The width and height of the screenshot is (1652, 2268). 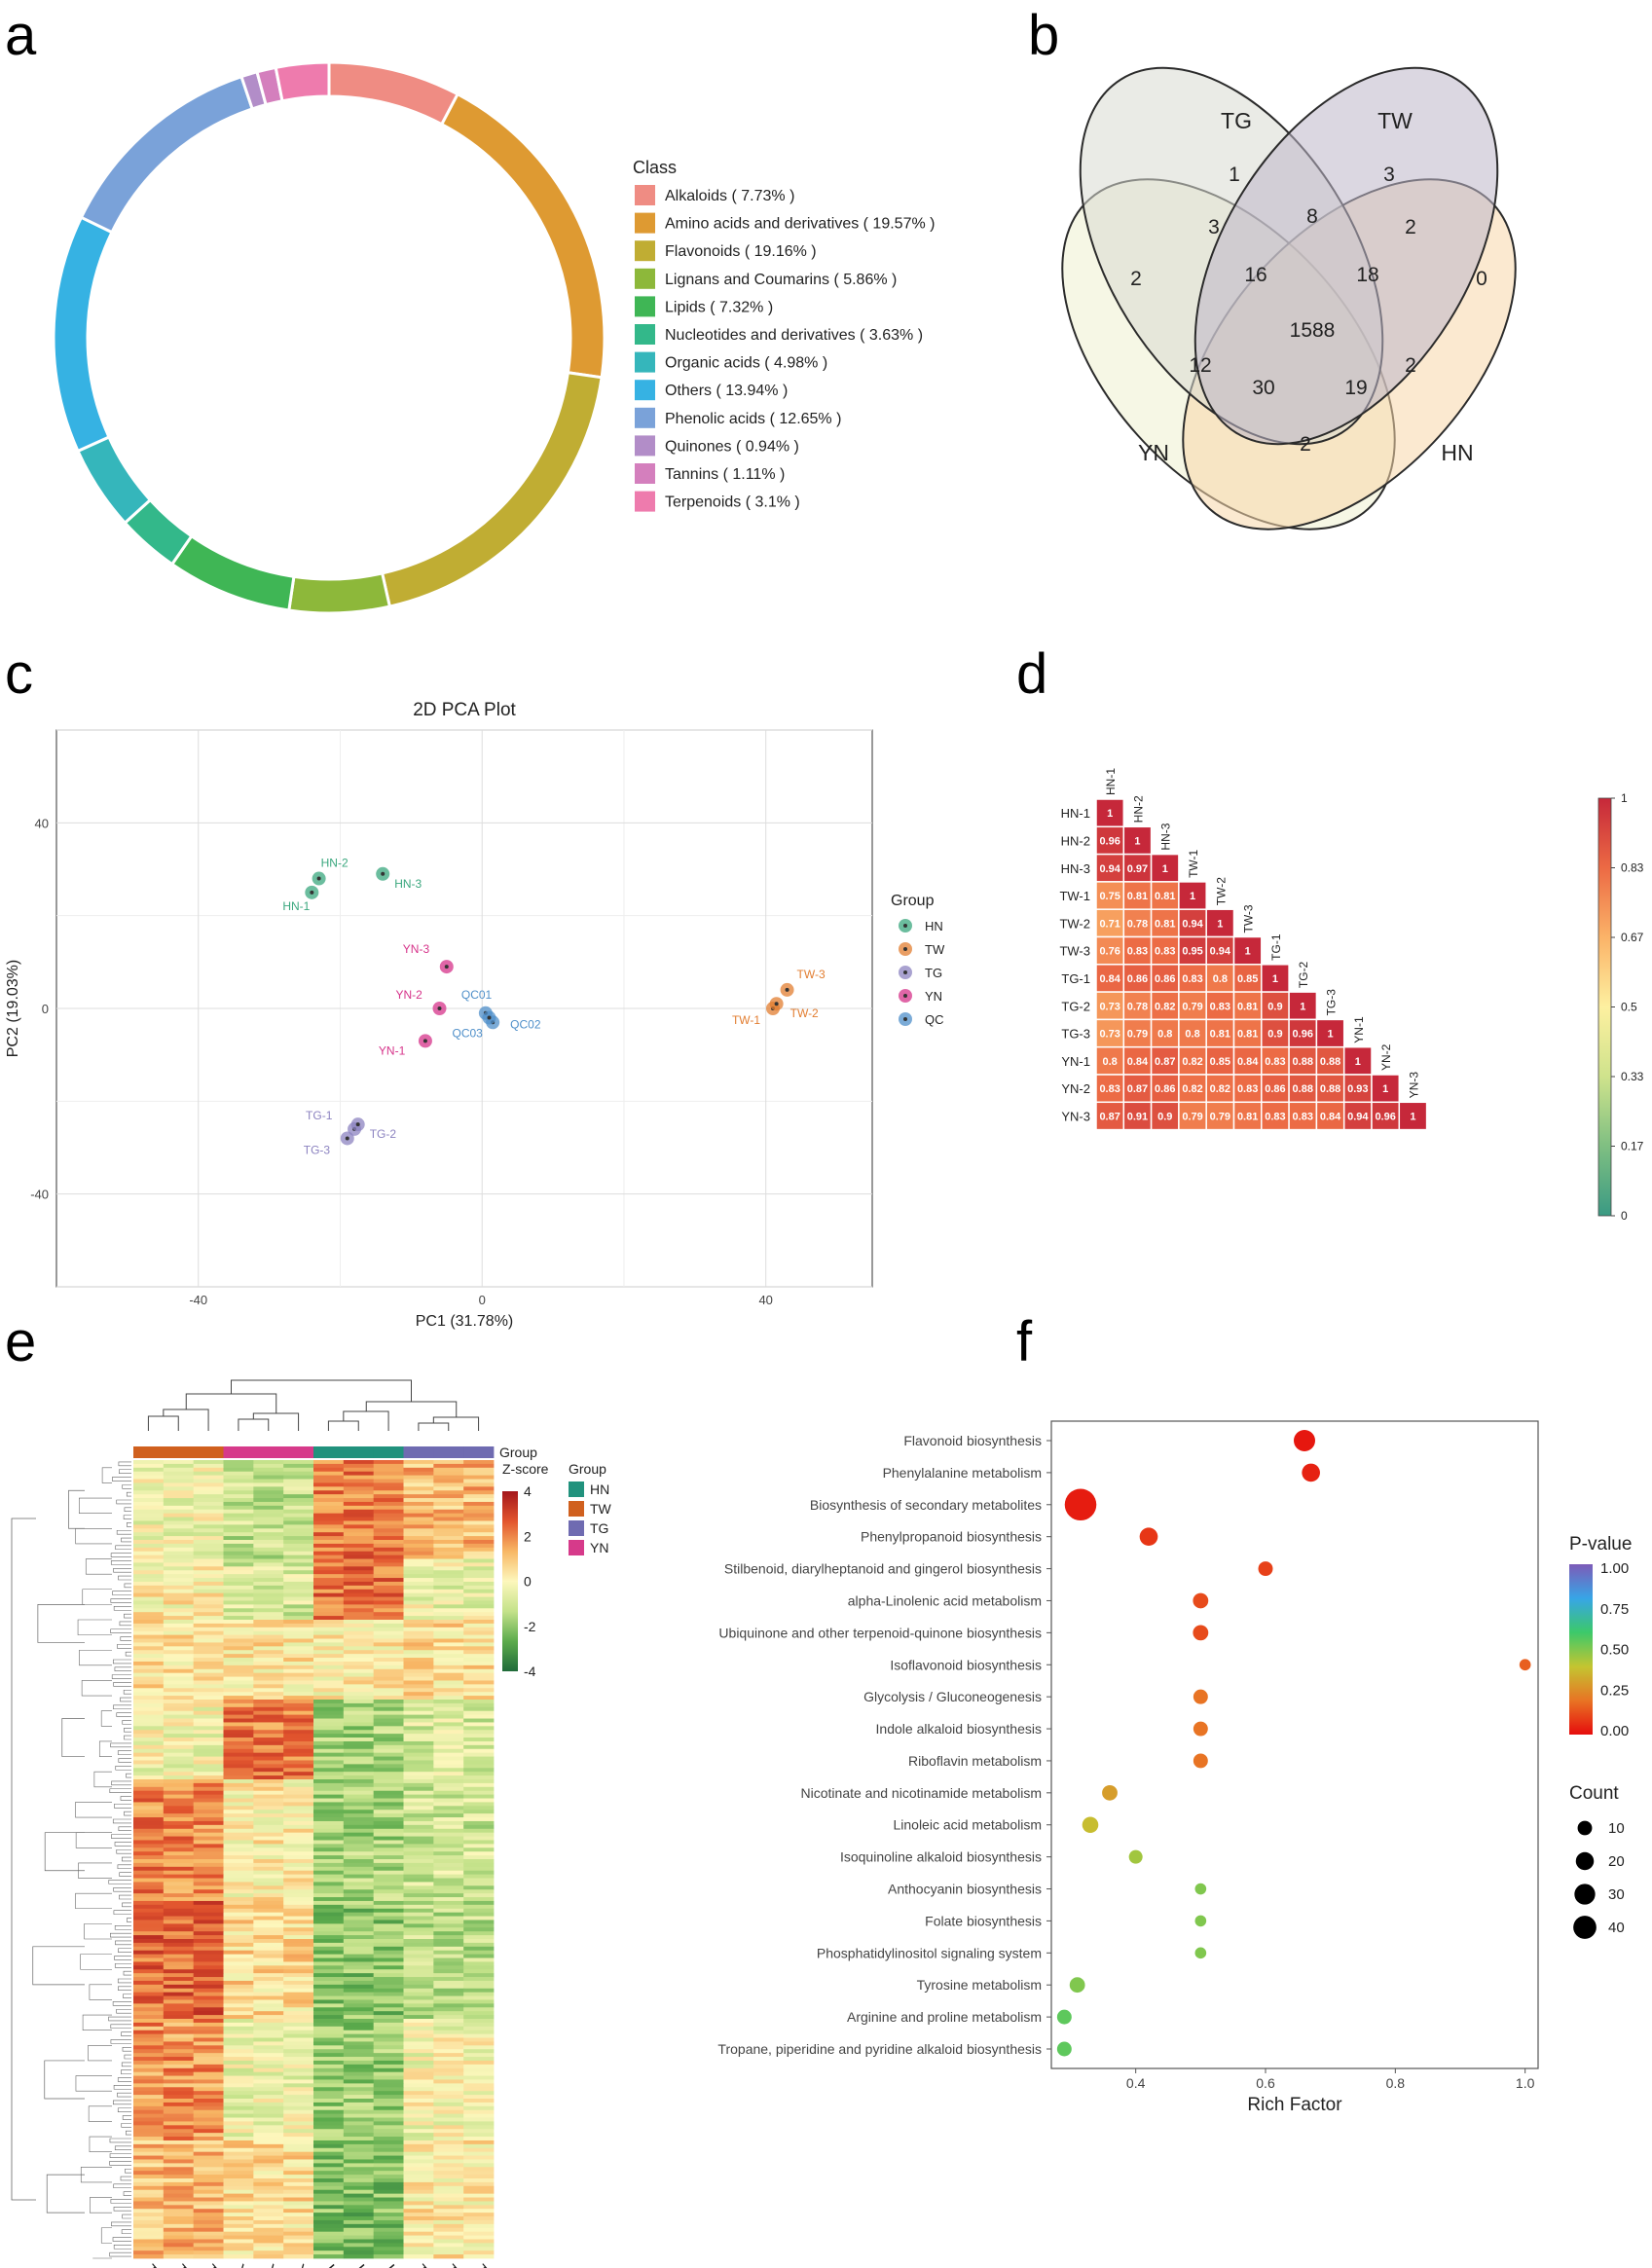 What do you see at coordinates (732, 446) in the screenshot?
I see `legend-label-10: Quinones ( 0.94% )` at bounding box center [732, 446].